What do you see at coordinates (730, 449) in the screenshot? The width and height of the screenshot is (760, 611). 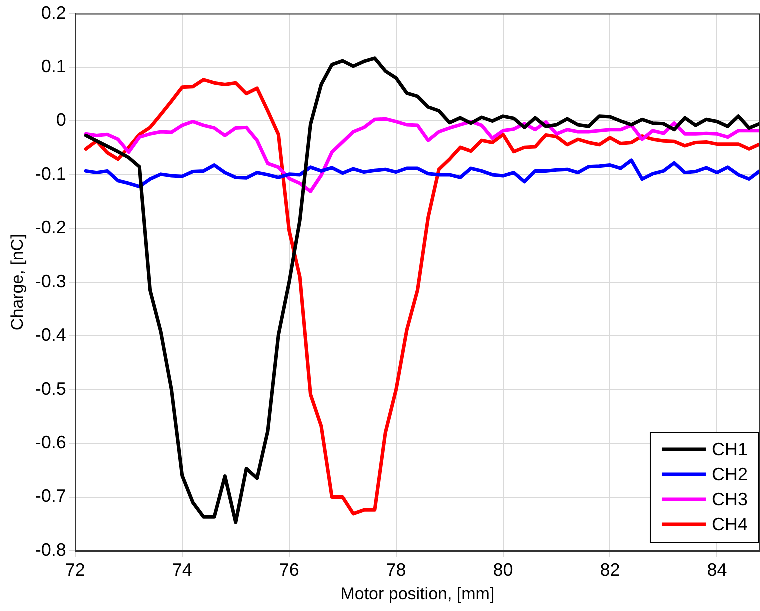 I see `legend-label: CH1` at bounding box center [730, 449].